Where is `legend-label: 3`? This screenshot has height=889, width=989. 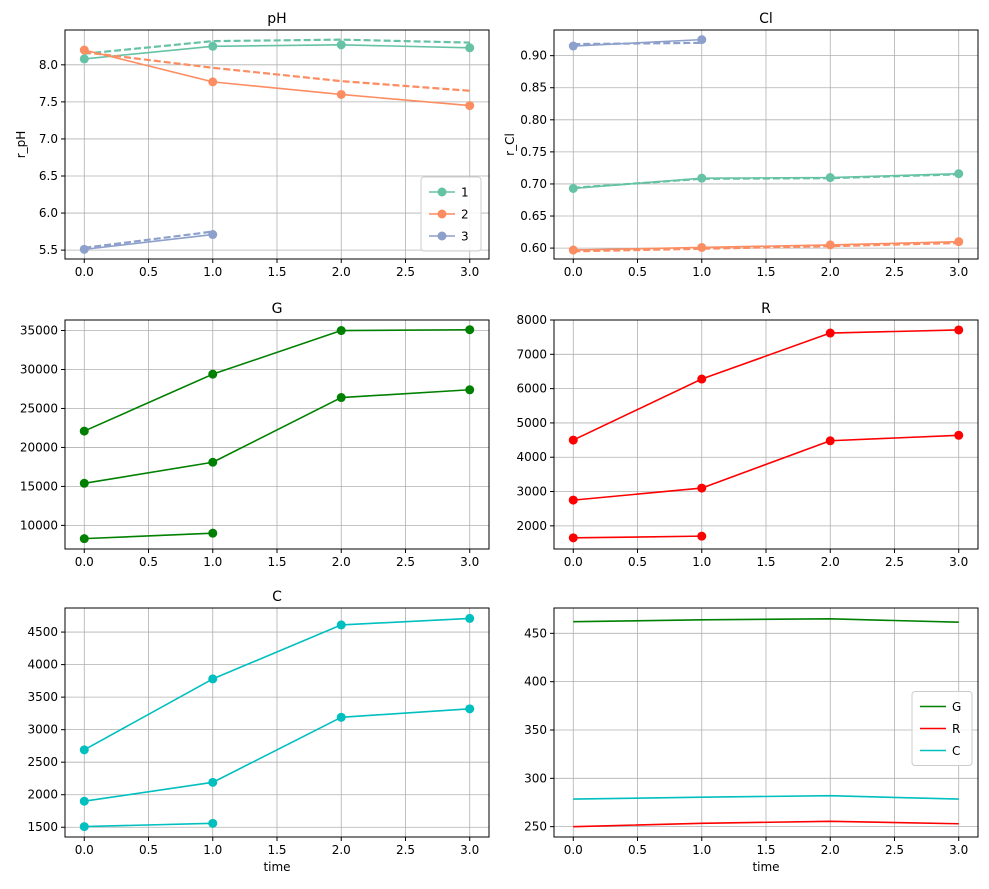
legend-label: 3 is located at coordinates (465, 237).